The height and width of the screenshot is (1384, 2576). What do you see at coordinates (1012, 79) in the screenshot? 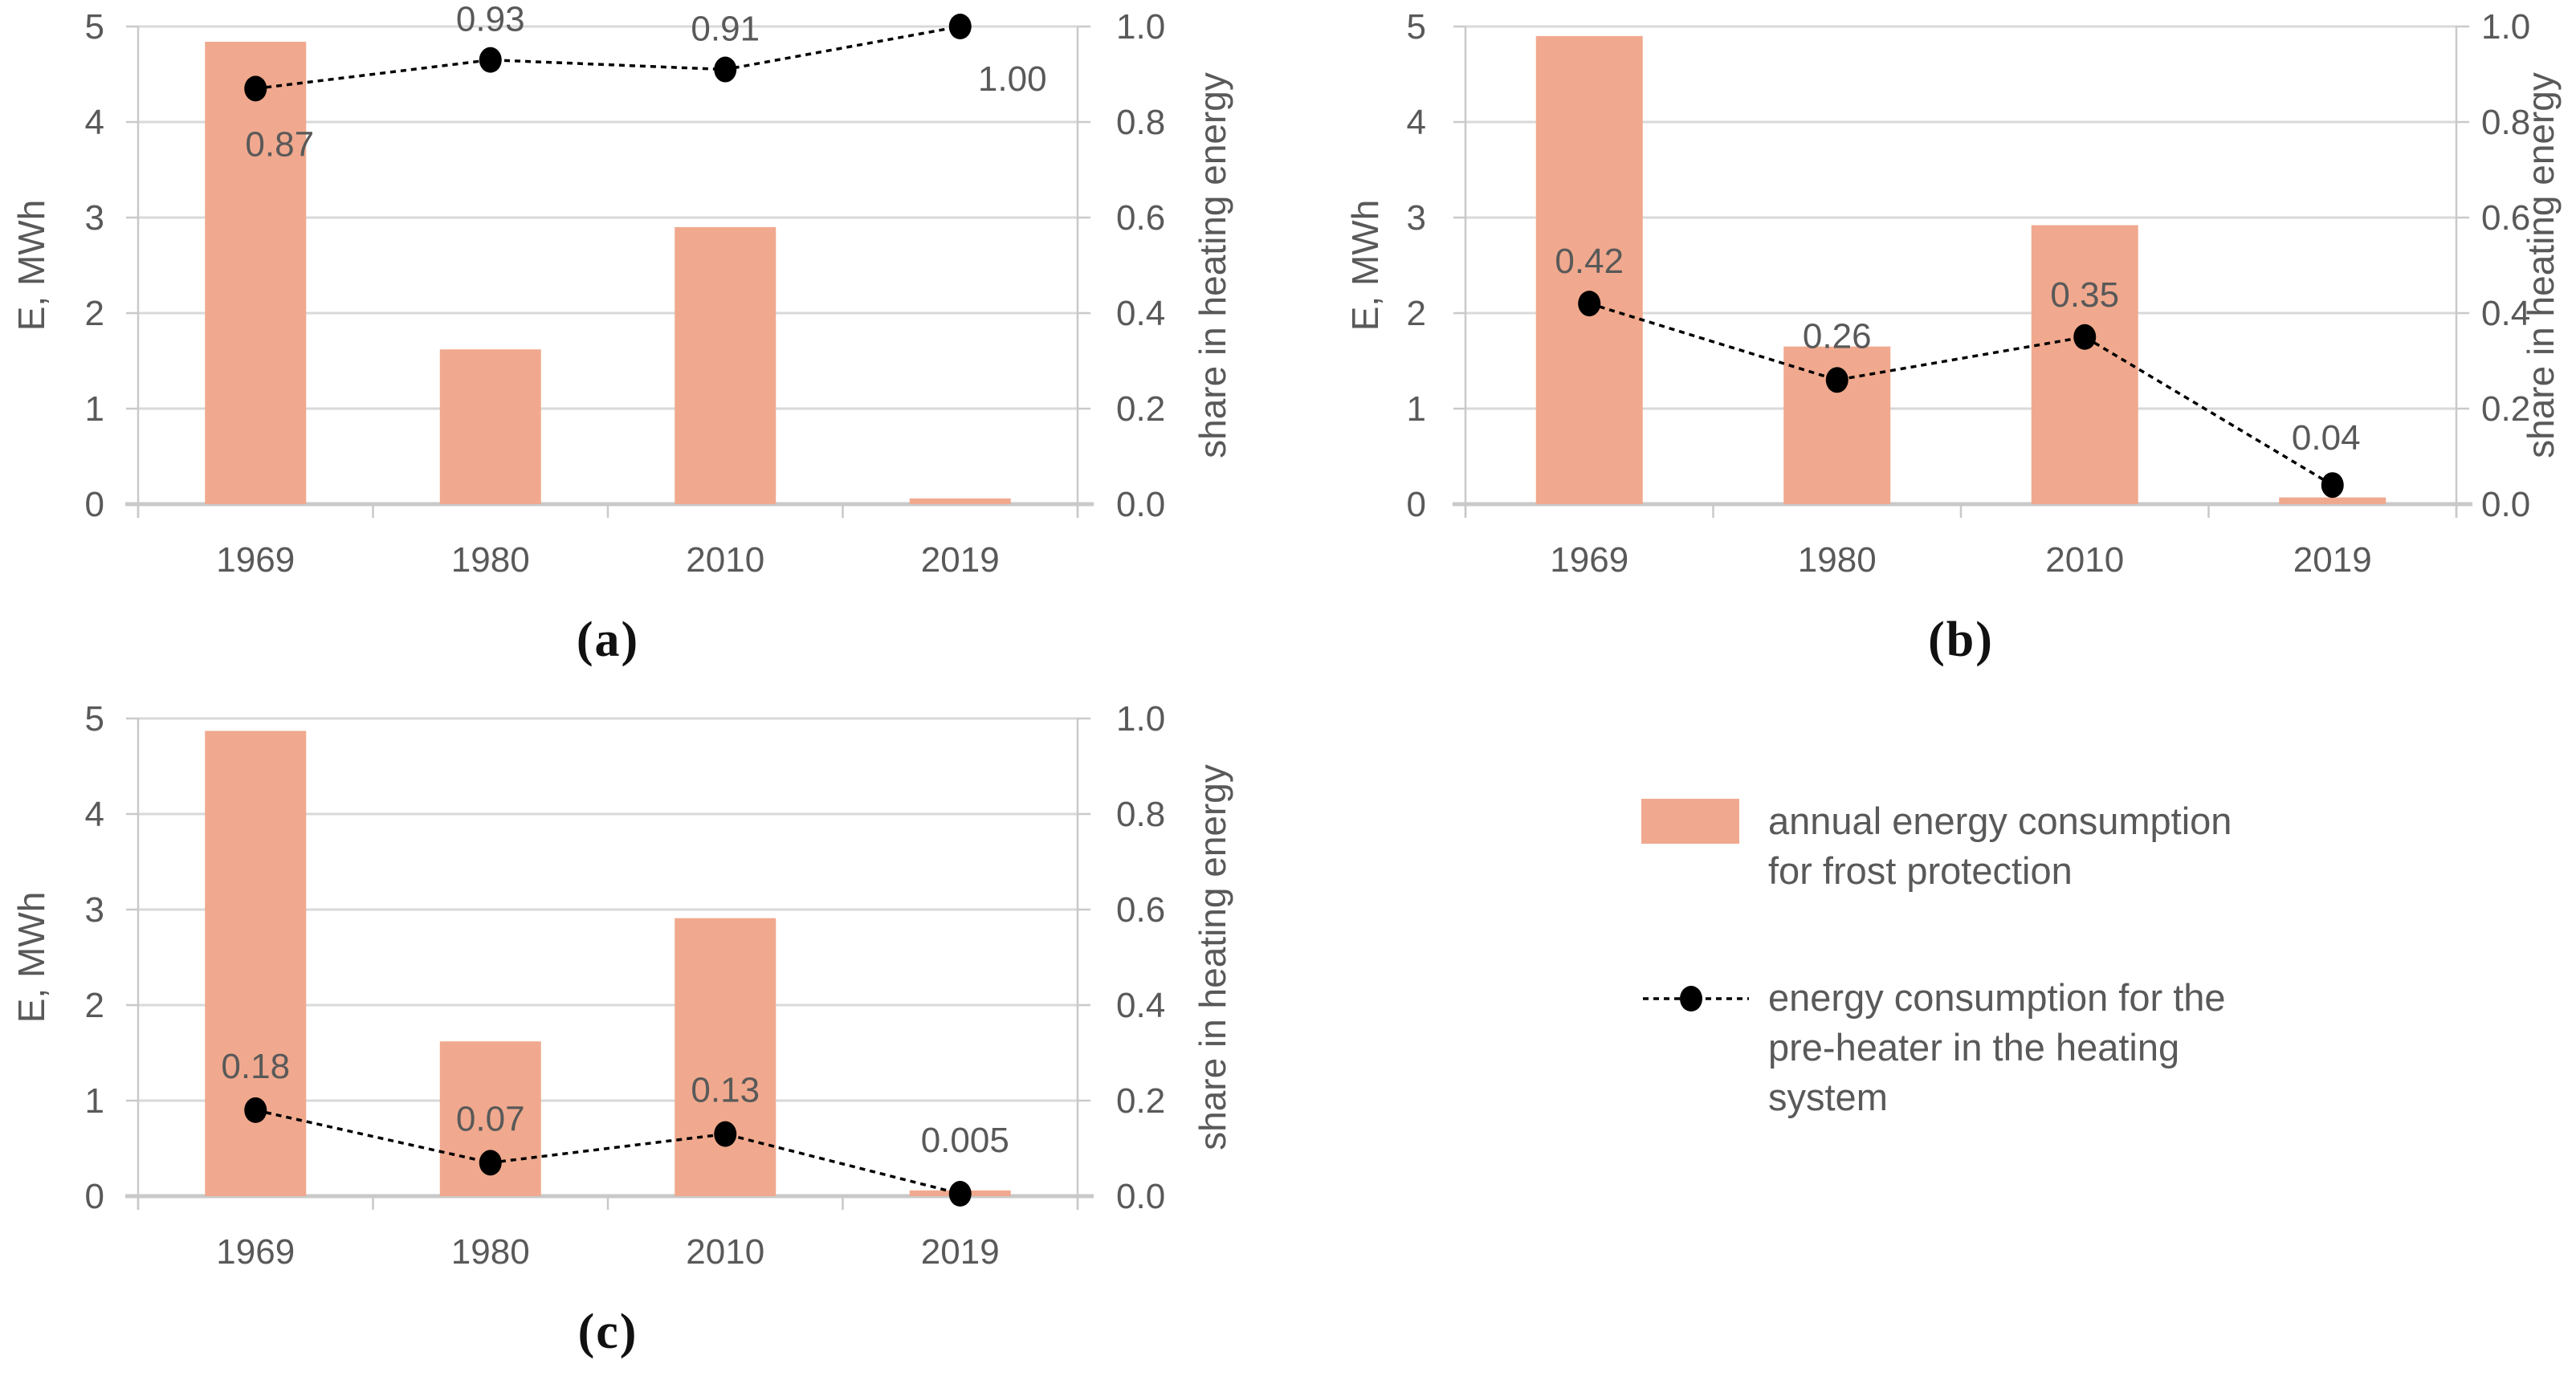
I see `value-label: 1.00` at bounding box center [1012, 79].